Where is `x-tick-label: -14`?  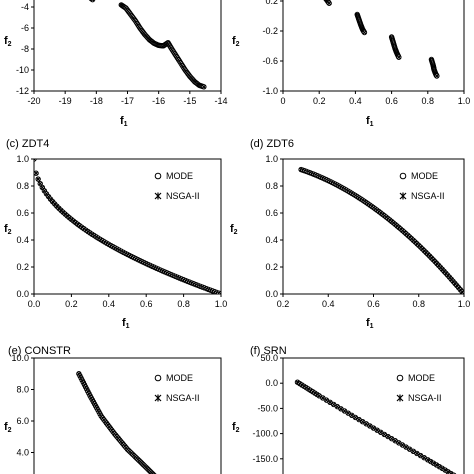 x-tick-label: -14 is located at coordinates (220, 101).